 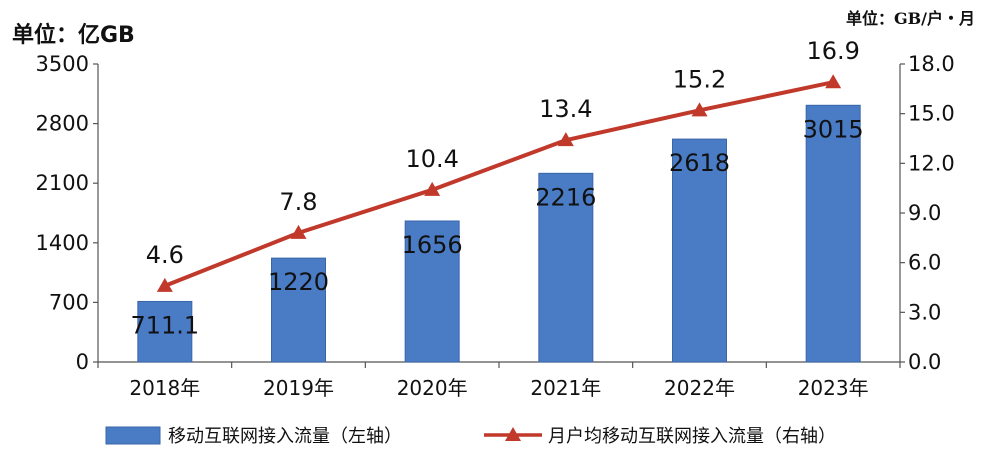 What do you see at coordinates (165, 255) in the screenshot?
I see `line-value-label: 4.6` at bounding box center [165, 255].